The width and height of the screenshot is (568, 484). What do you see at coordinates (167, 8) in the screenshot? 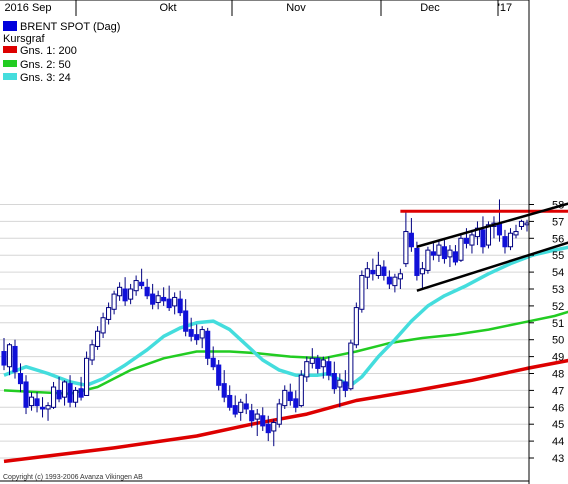
I see `x-tick-label-1: Okt` at bounding box center [167, 8].